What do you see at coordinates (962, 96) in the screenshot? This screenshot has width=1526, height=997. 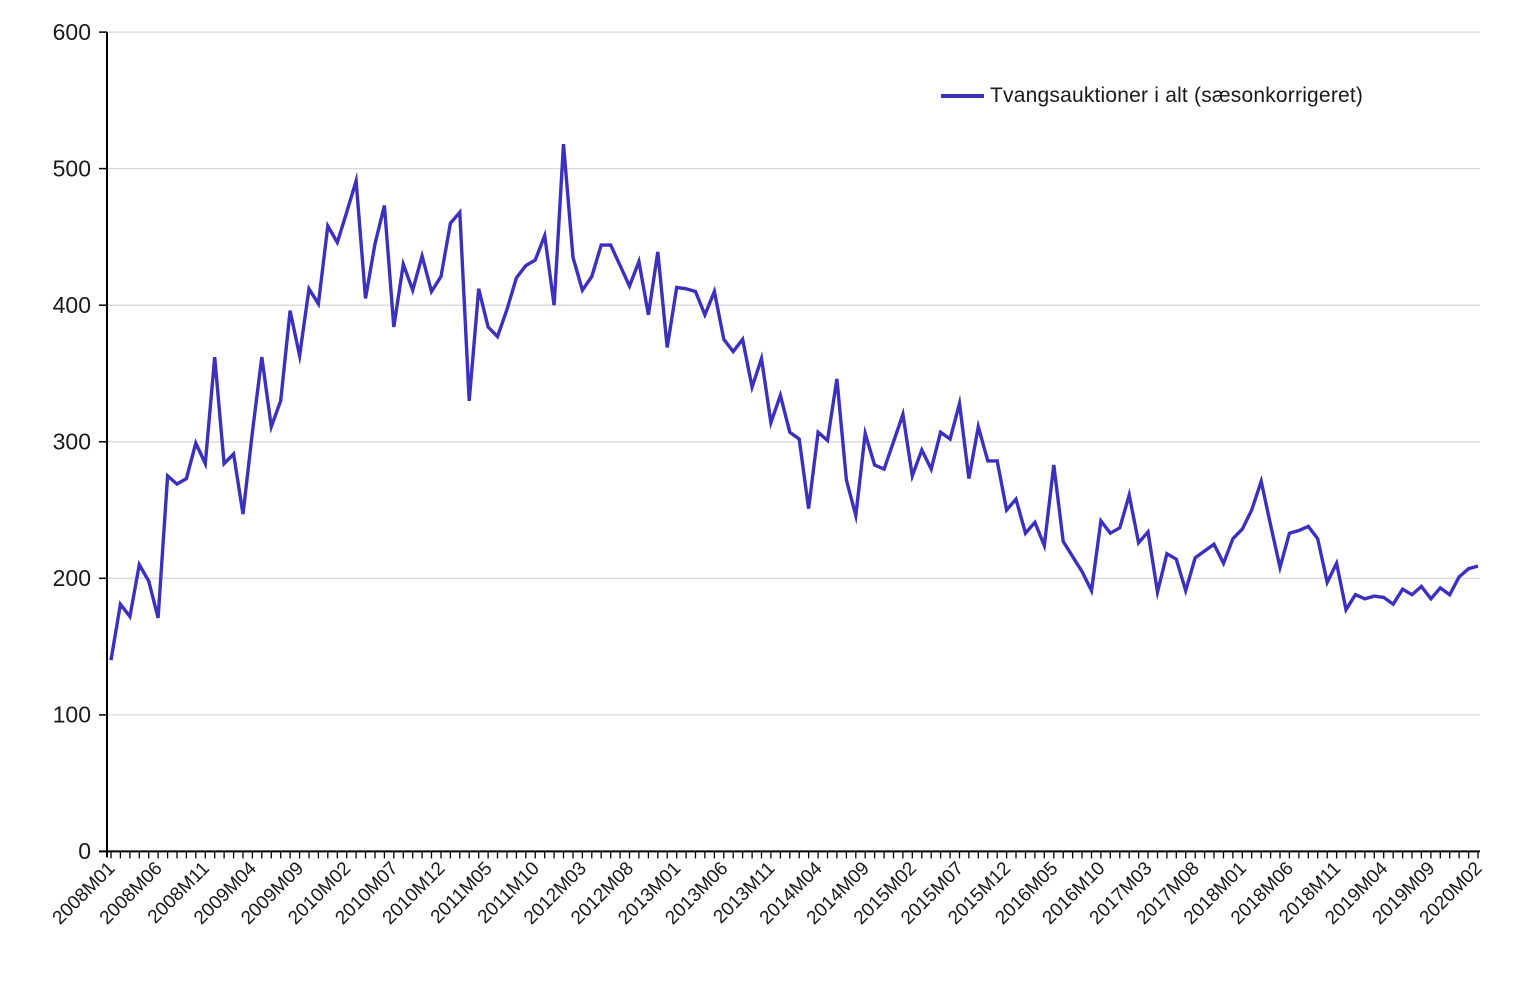 I see `legend-line-swatch-icon` at bounding box center [962, 96].